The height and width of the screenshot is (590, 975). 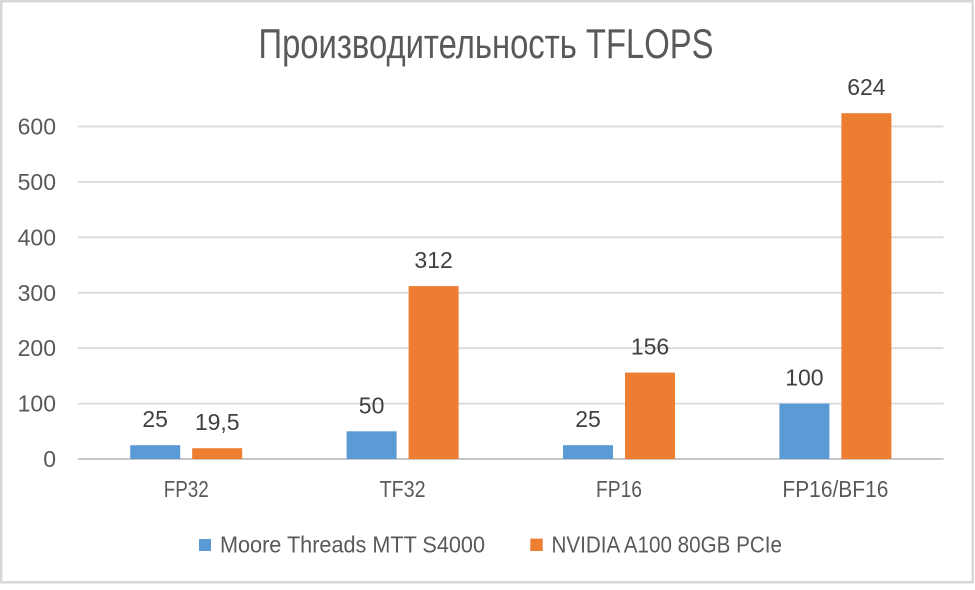 What do you see at coordinates (37, 127) in the screenshot?
I see `svg-text: 600` at bounding box center [37, 127].